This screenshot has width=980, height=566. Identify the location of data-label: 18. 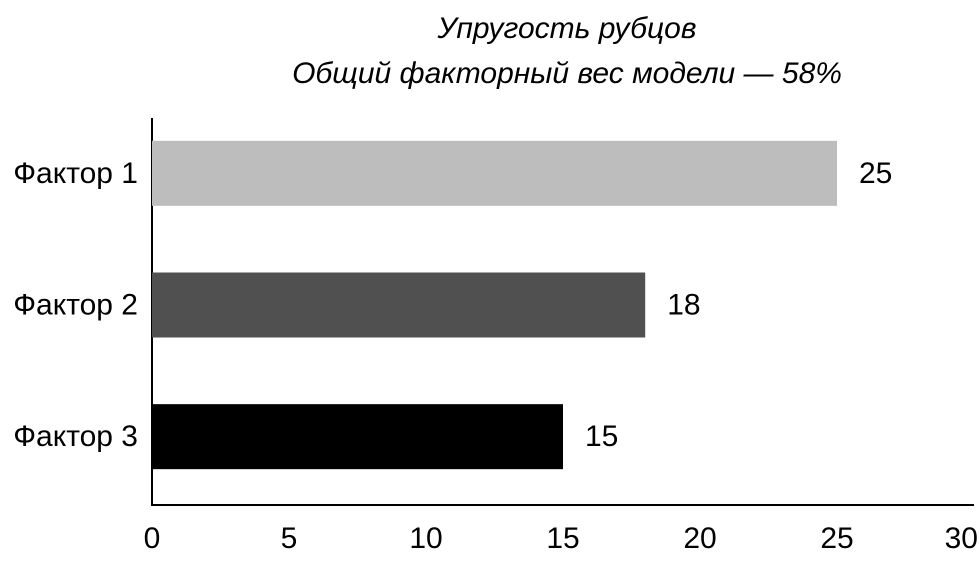
(683, 304).